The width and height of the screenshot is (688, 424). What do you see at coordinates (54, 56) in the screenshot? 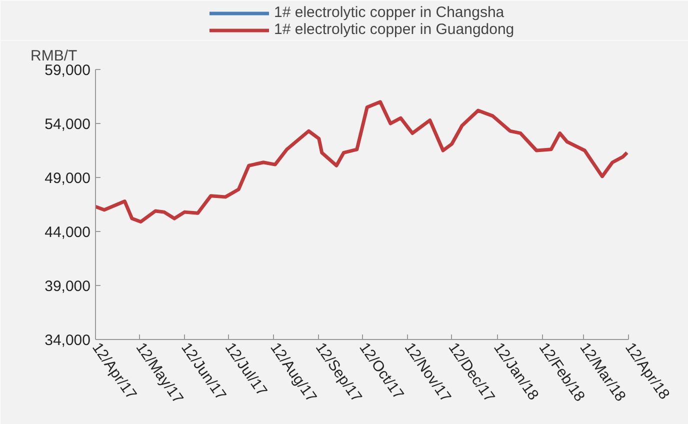
I see `y-axis-title: RMB/T` at bounding box center [54, 56].